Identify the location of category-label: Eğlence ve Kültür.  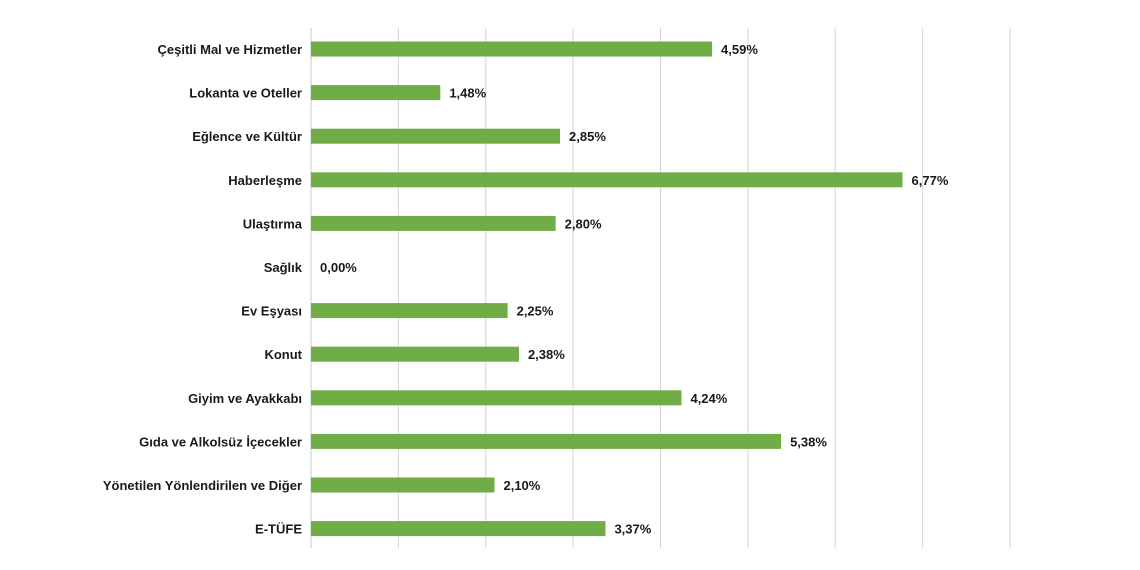
(247, 136).